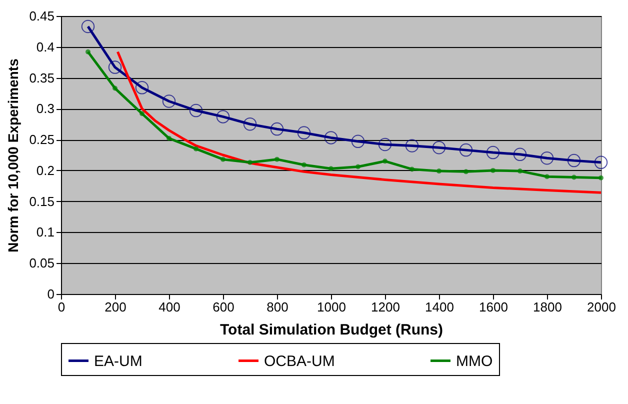 This screenshot has height=404, width=628. I want to click on y-axis-title: Norm for 10,000 Experiments, so click(13, 155).